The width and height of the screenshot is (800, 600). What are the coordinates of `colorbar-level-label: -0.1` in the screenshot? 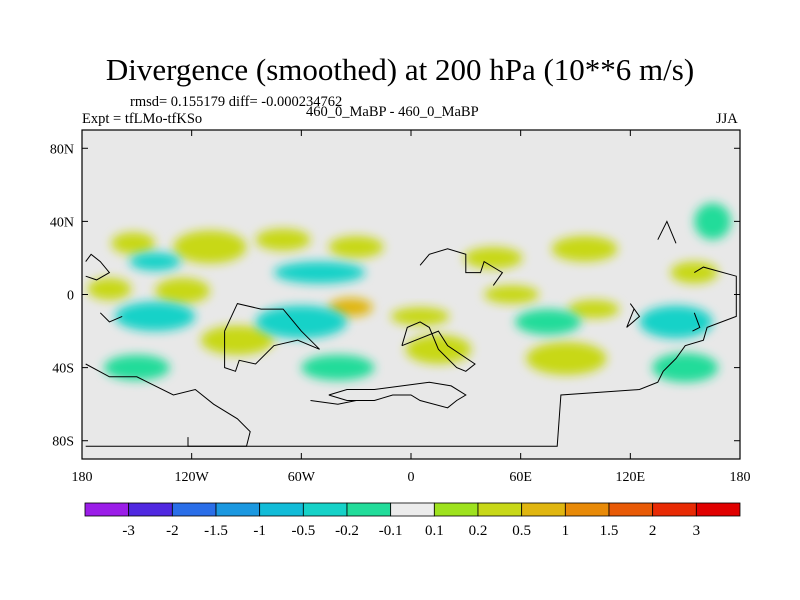 It's located at (391, 531).